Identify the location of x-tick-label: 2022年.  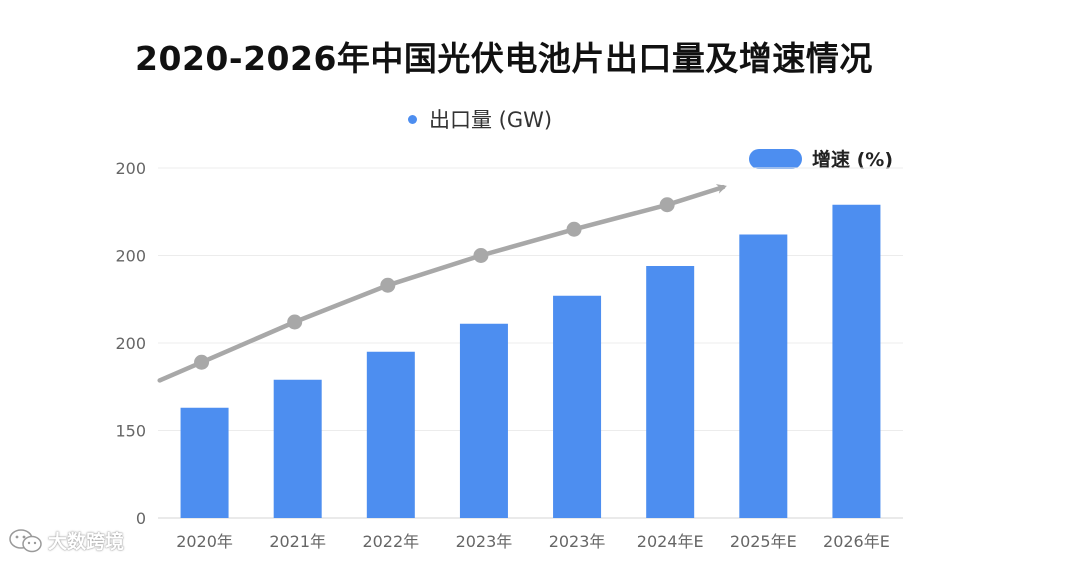
(390, 541).